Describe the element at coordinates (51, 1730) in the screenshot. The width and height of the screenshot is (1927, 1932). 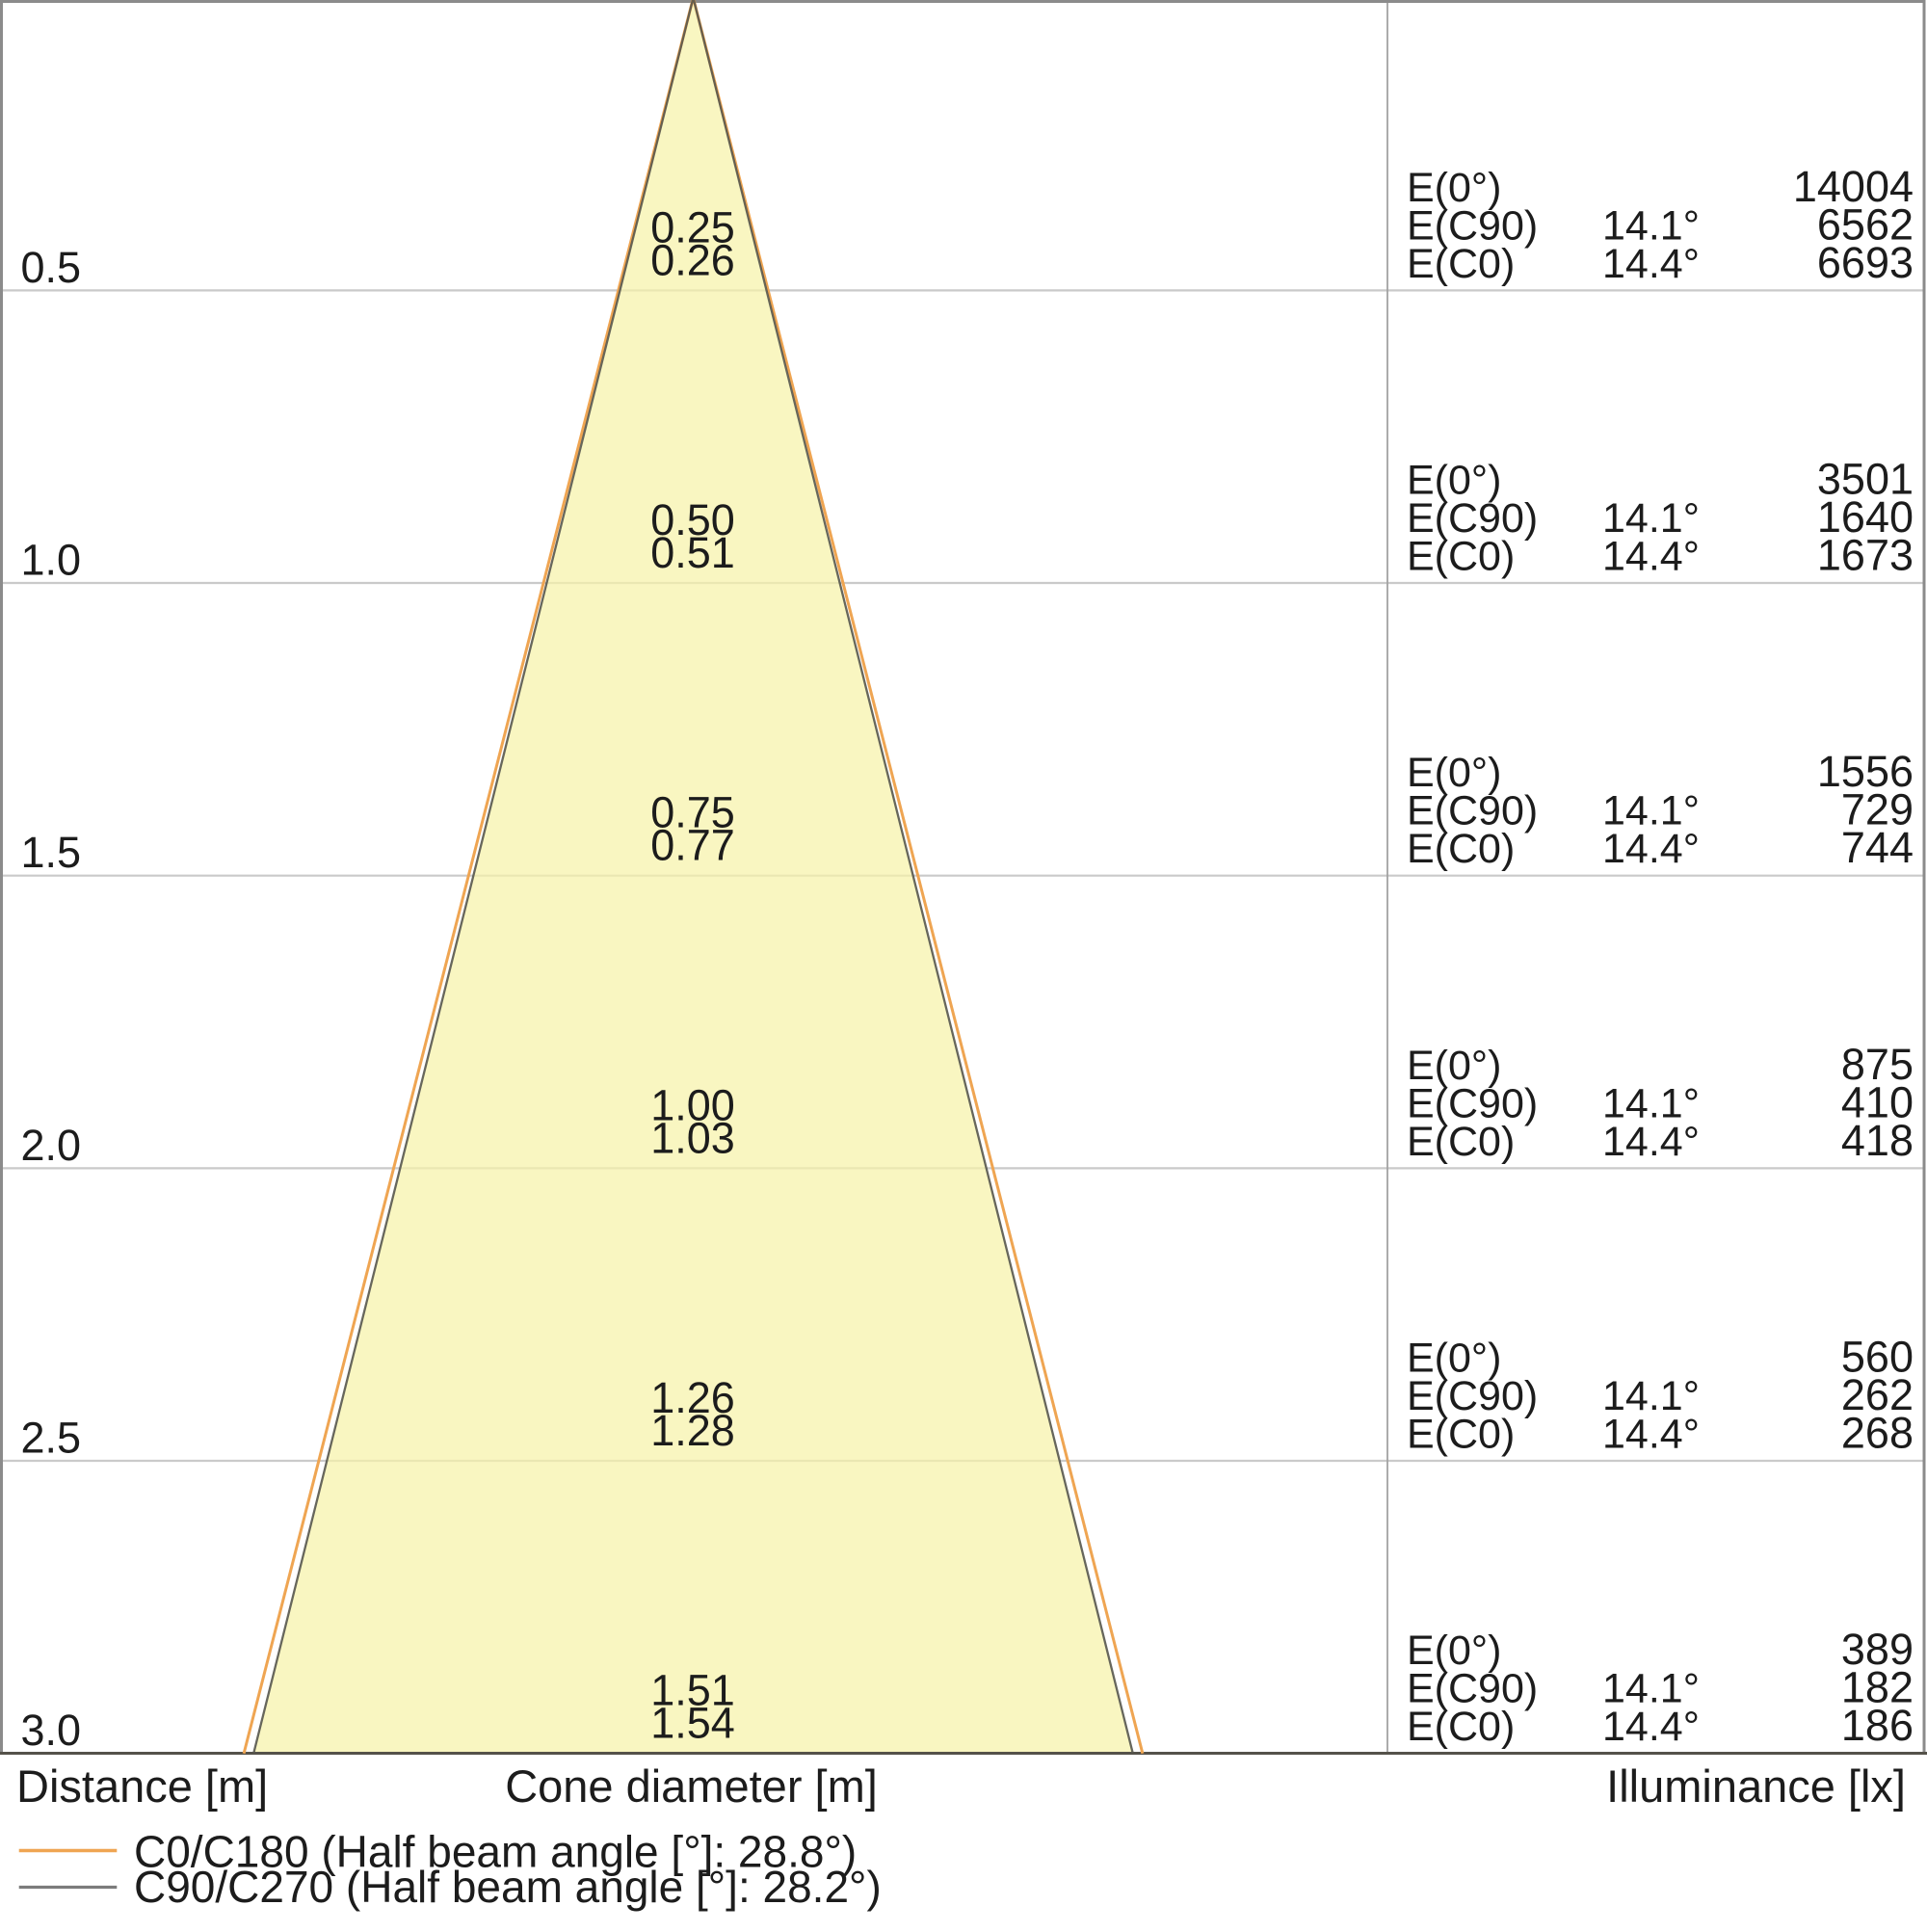
I see `svg-text: 3.0` at that location.